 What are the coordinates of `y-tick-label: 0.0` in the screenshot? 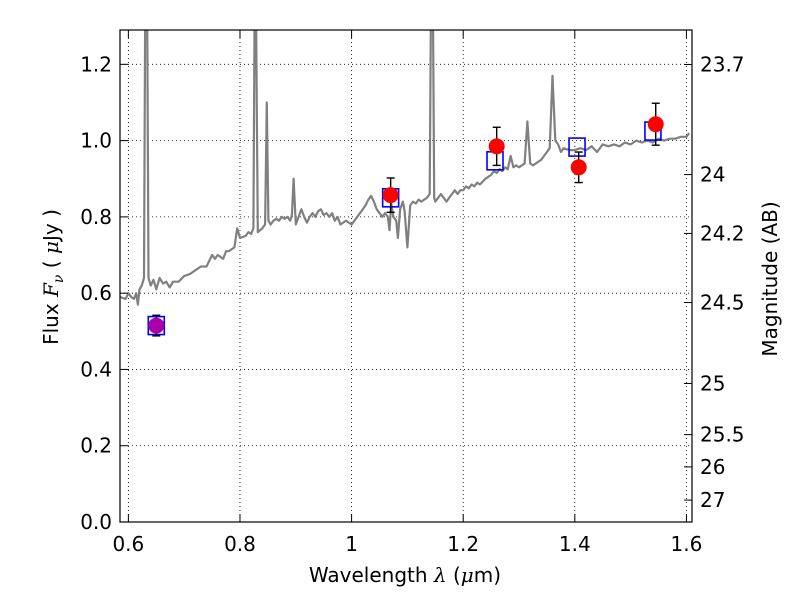 It's located at (96, 522).